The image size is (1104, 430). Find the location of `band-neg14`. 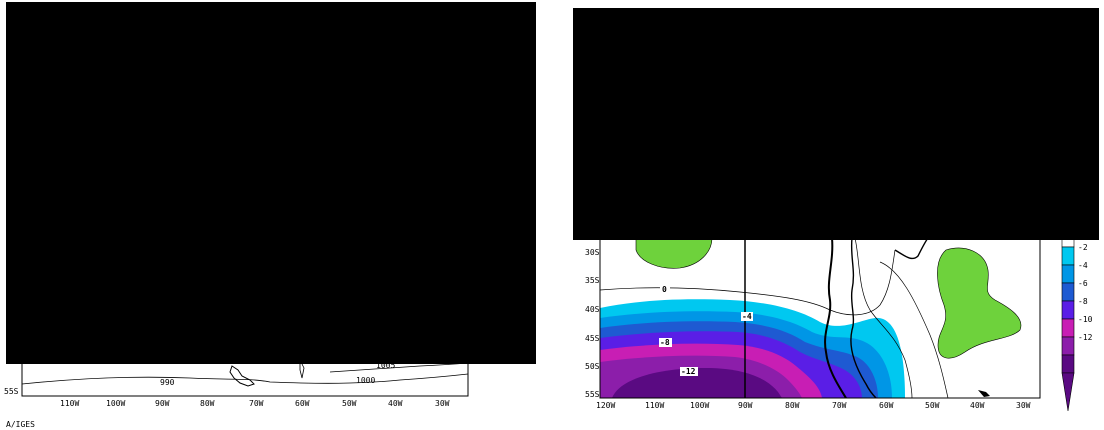

band-neg14 is located at coordinates (697, 383).